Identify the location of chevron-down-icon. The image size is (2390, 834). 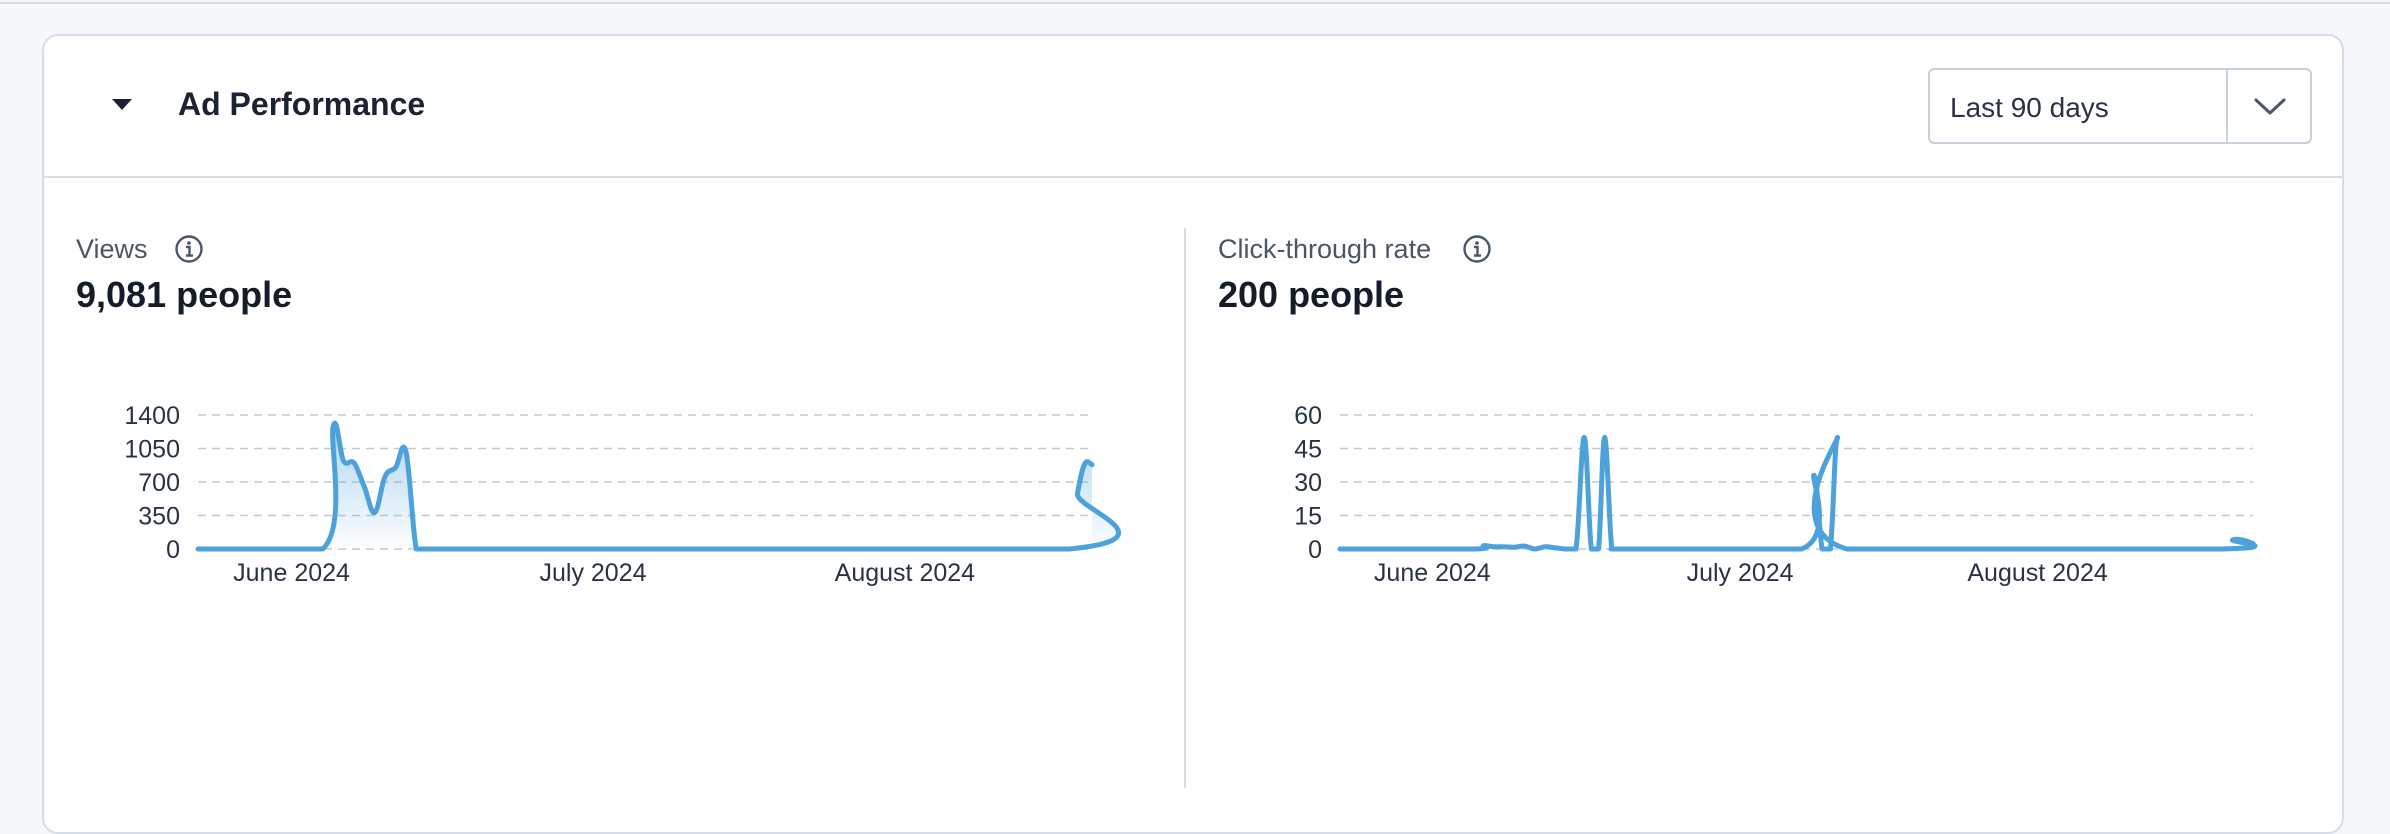
(2270, 106).